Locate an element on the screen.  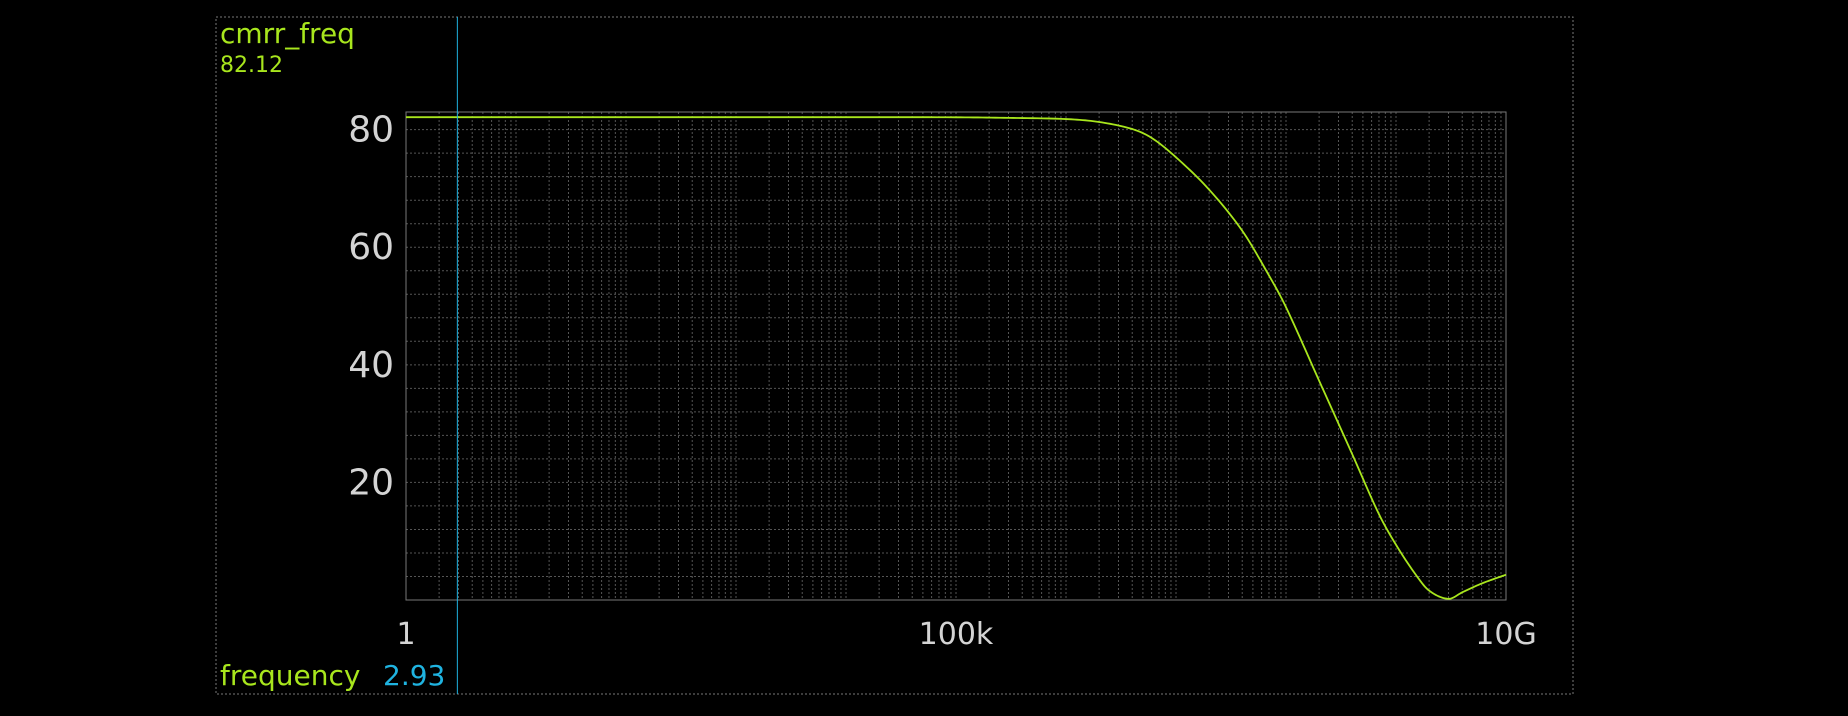
cursor-x-value: 2.93 is located at coordinates (414, 675).